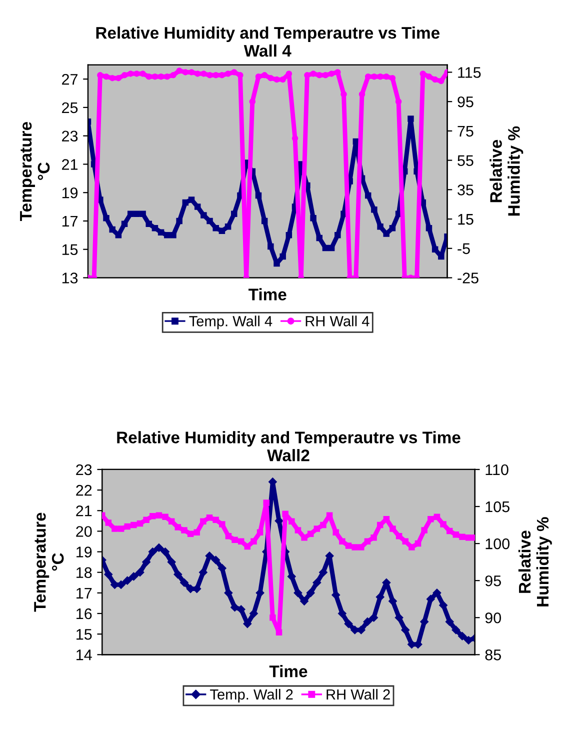  I want to click on y2-tick-label: 55, so click(466, 160).